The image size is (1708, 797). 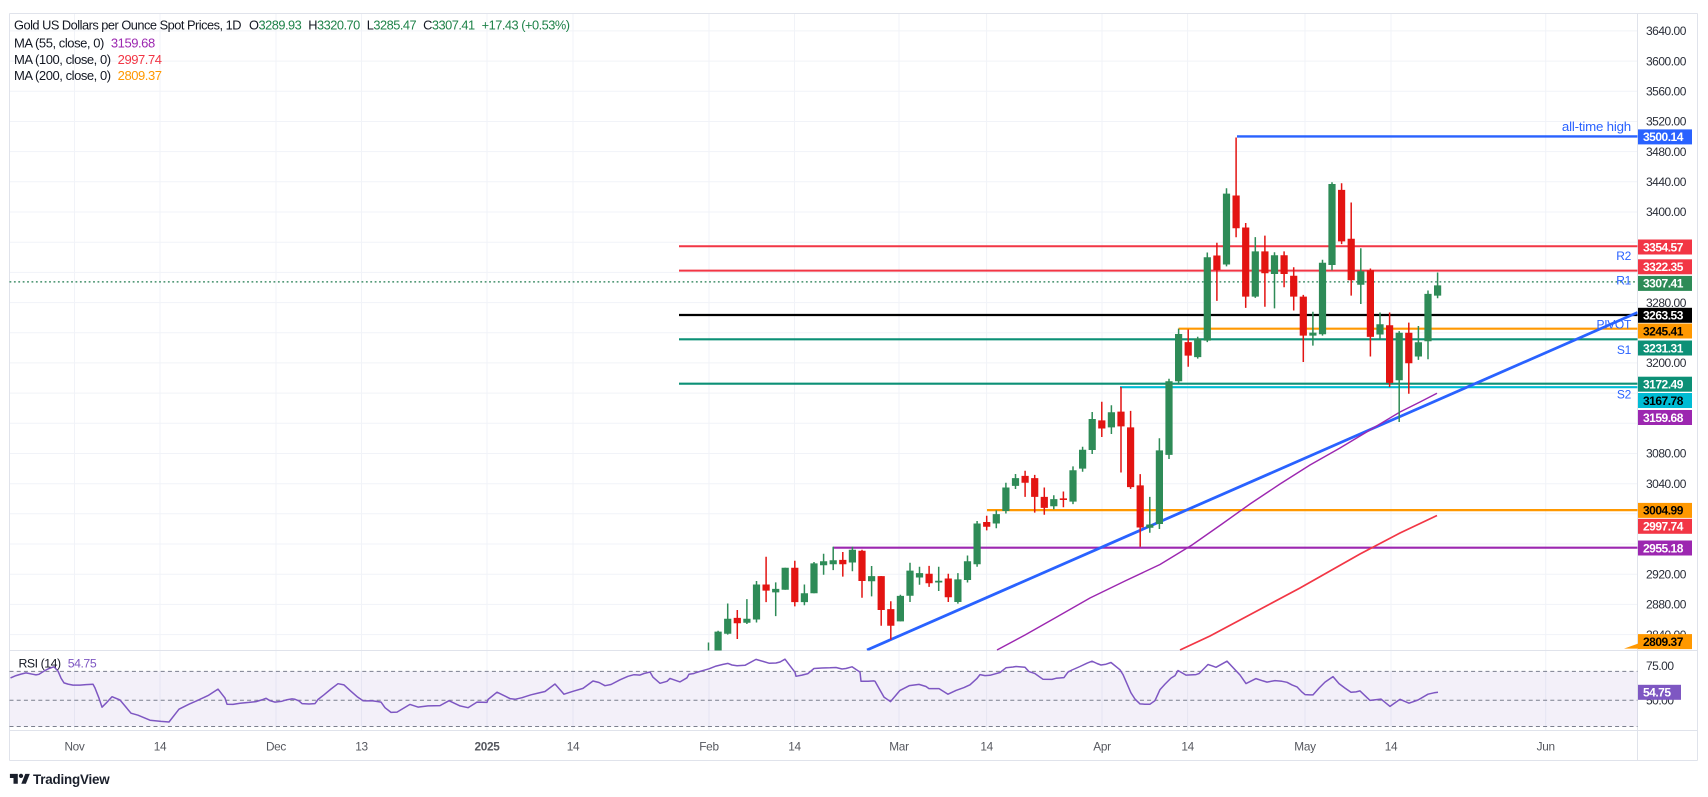 What do you see at coordinates (1666, 454) in the screenshot?
I see `svg-text: 3080.00` at bounding box center [1666, 454].